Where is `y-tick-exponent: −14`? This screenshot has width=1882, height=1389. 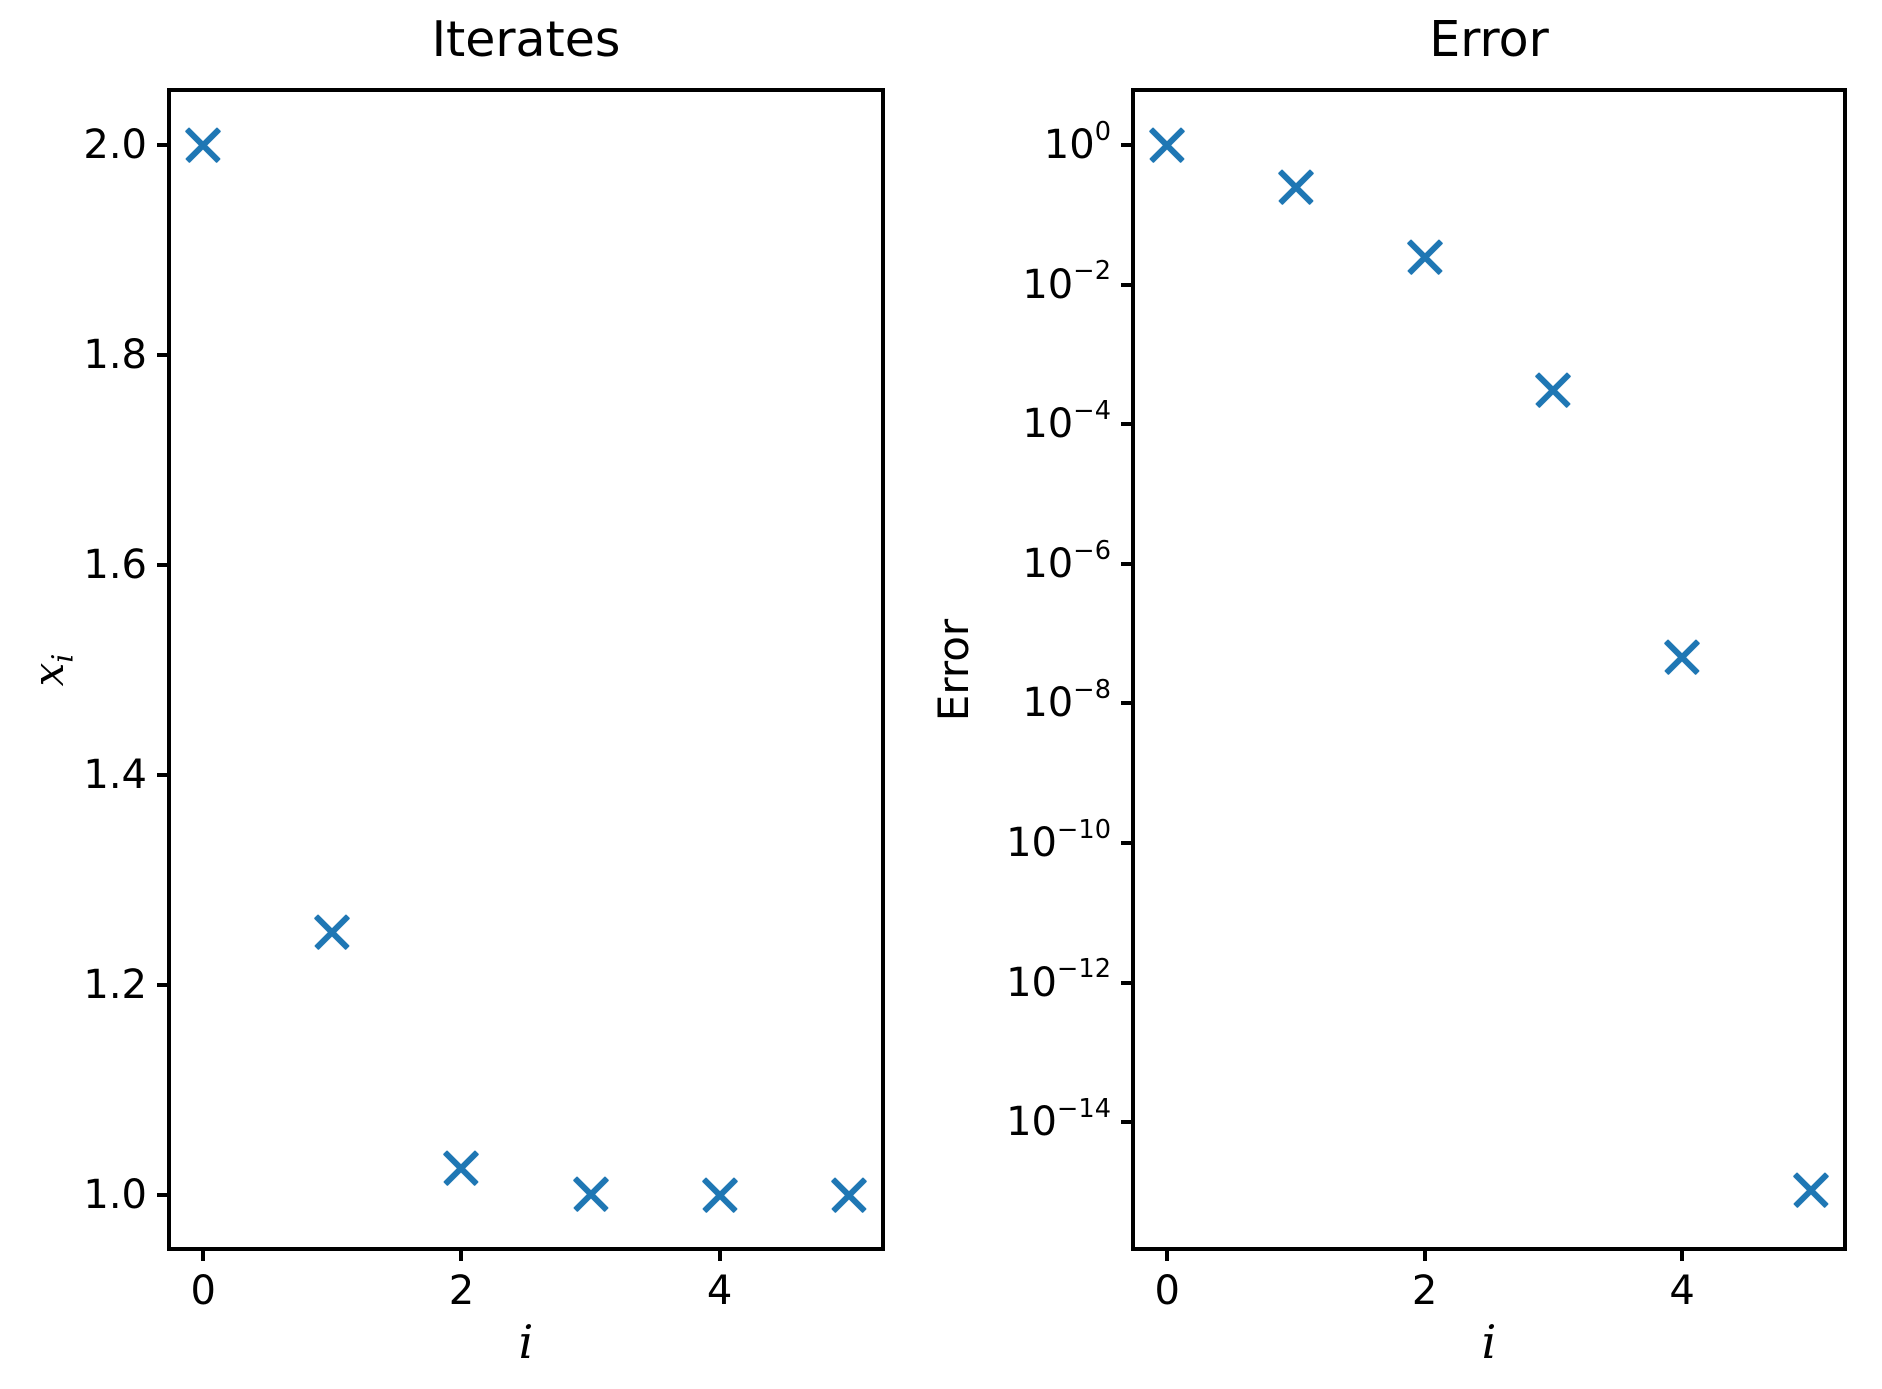
y-tick-exponent: −14 is located at coordinates (1083, 1108).